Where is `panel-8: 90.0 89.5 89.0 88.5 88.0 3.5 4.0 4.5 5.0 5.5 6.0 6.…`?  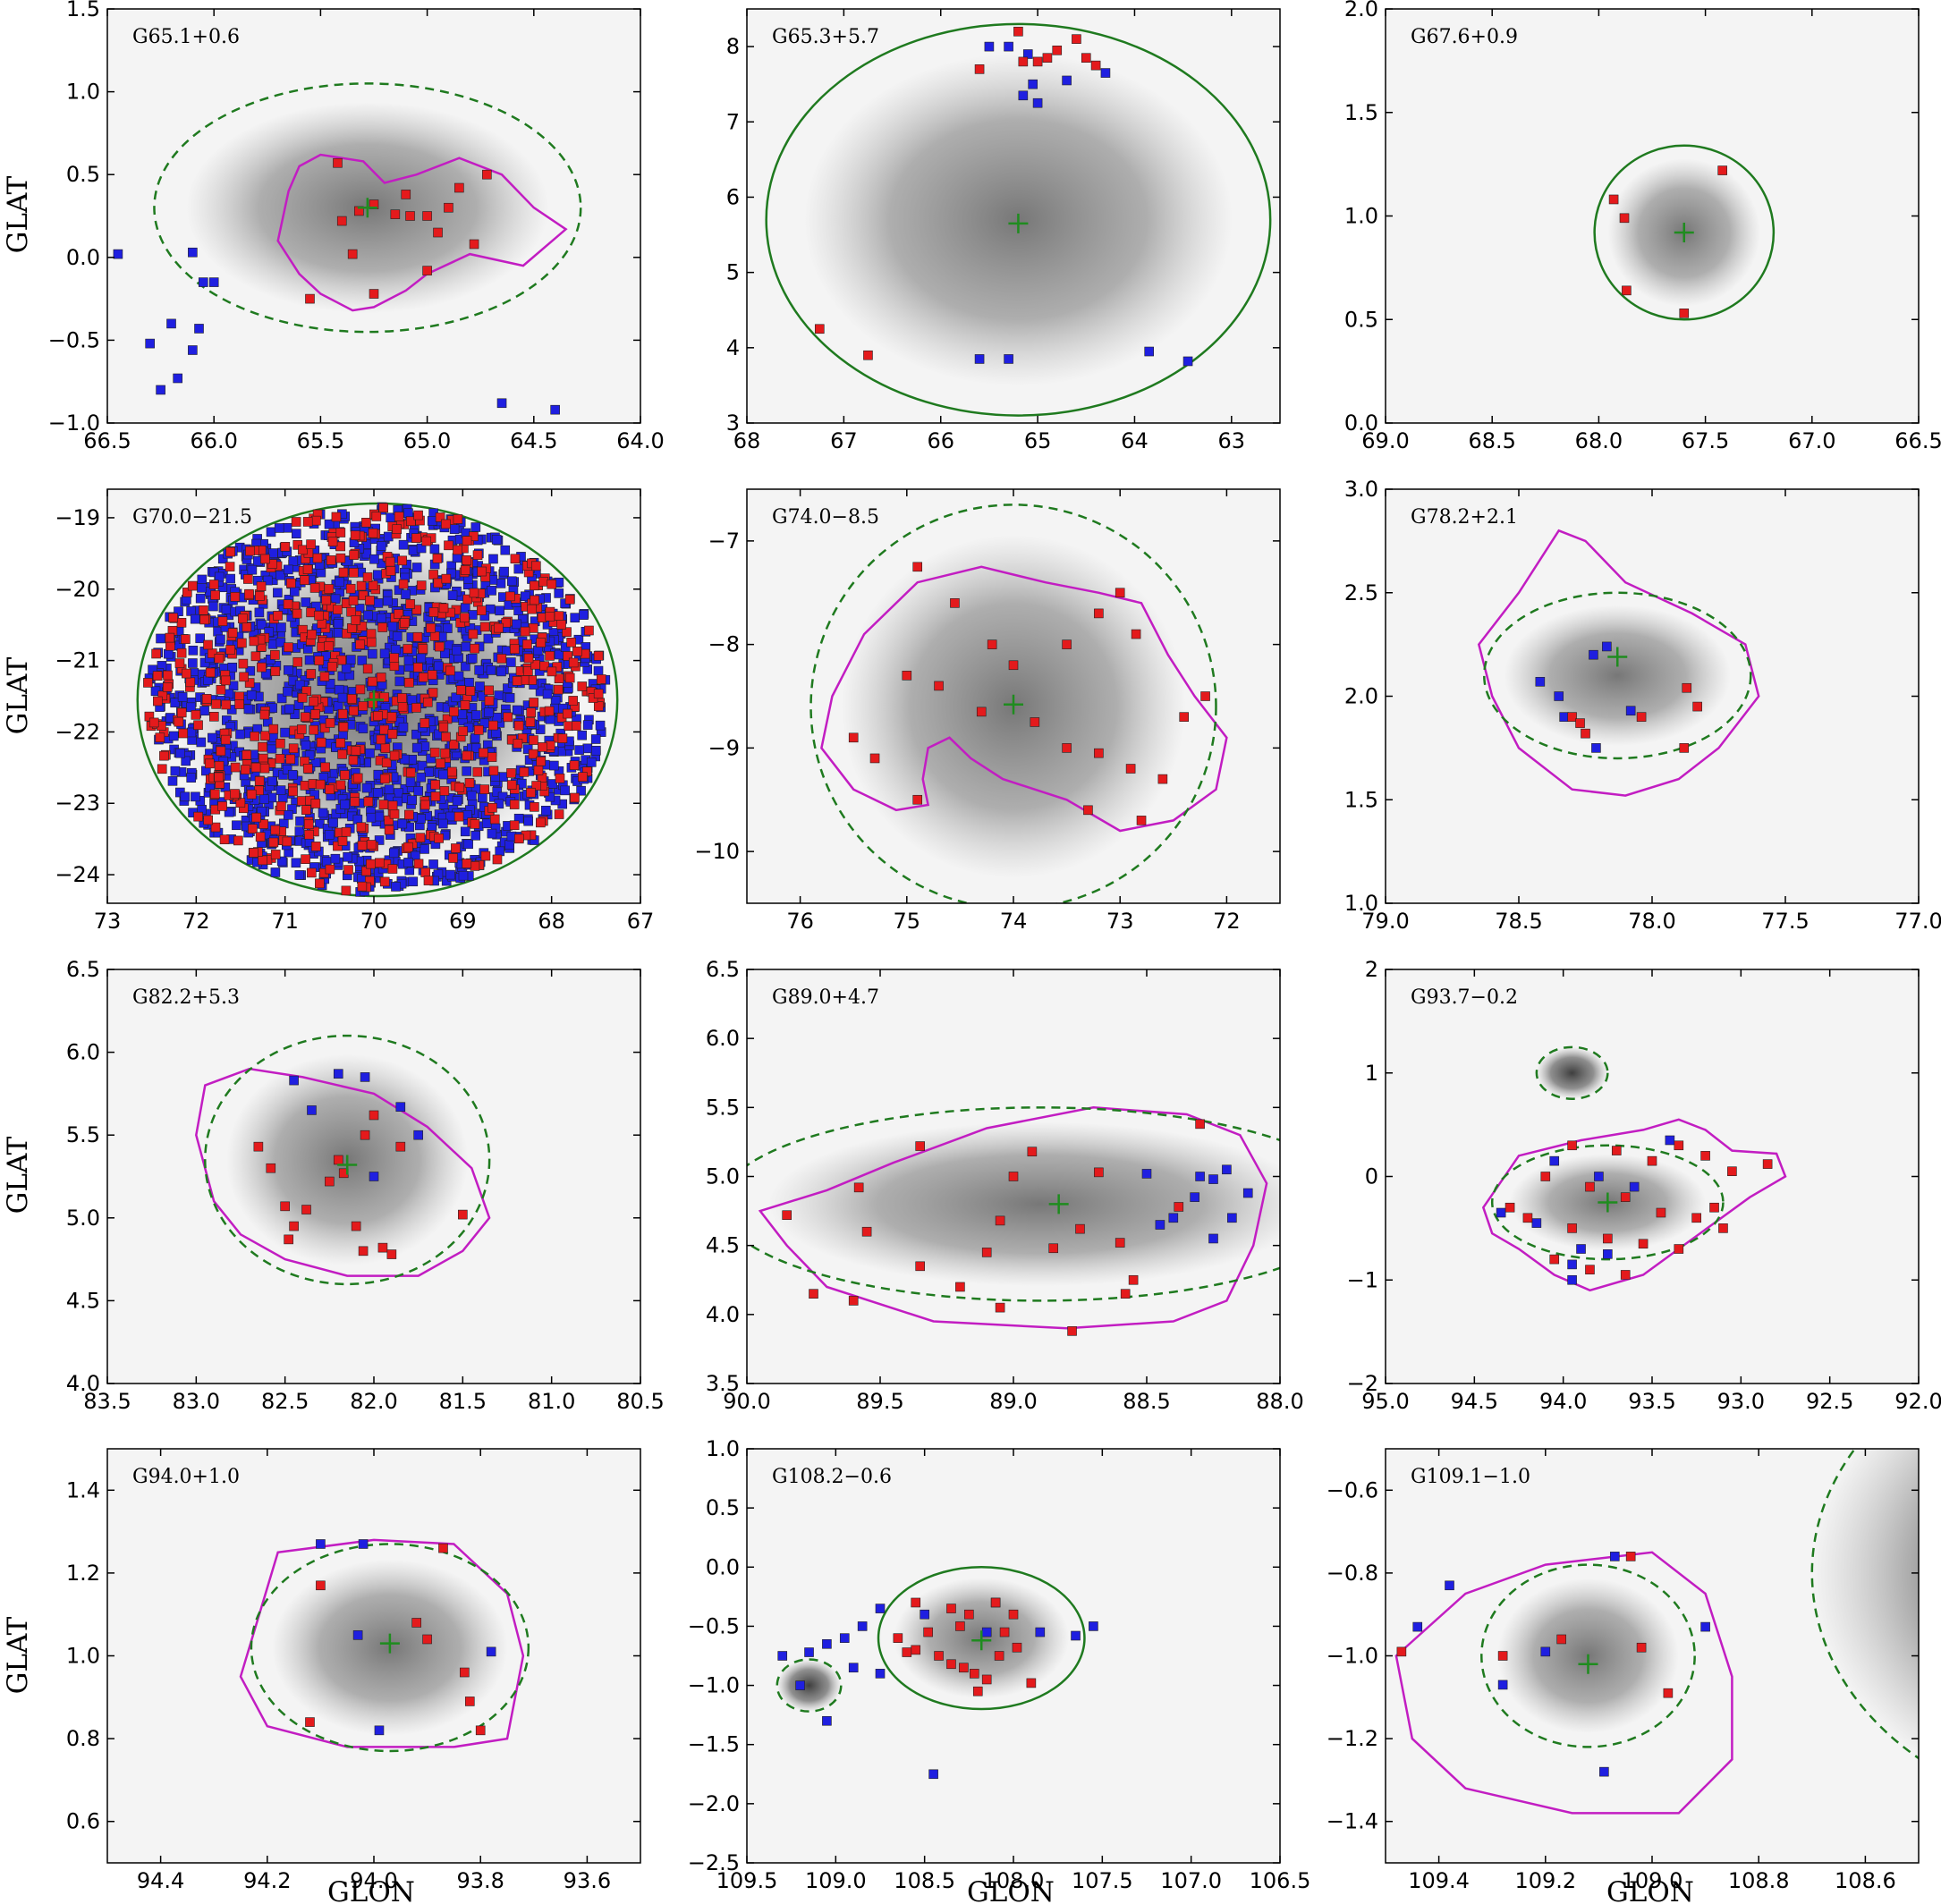
panel-8: 90.0 89.5 89.0 88.5 88.0 3.5 4.0 4.5 5.0 5.5 6.0 6.… is located at coordinates (1005, 1185).